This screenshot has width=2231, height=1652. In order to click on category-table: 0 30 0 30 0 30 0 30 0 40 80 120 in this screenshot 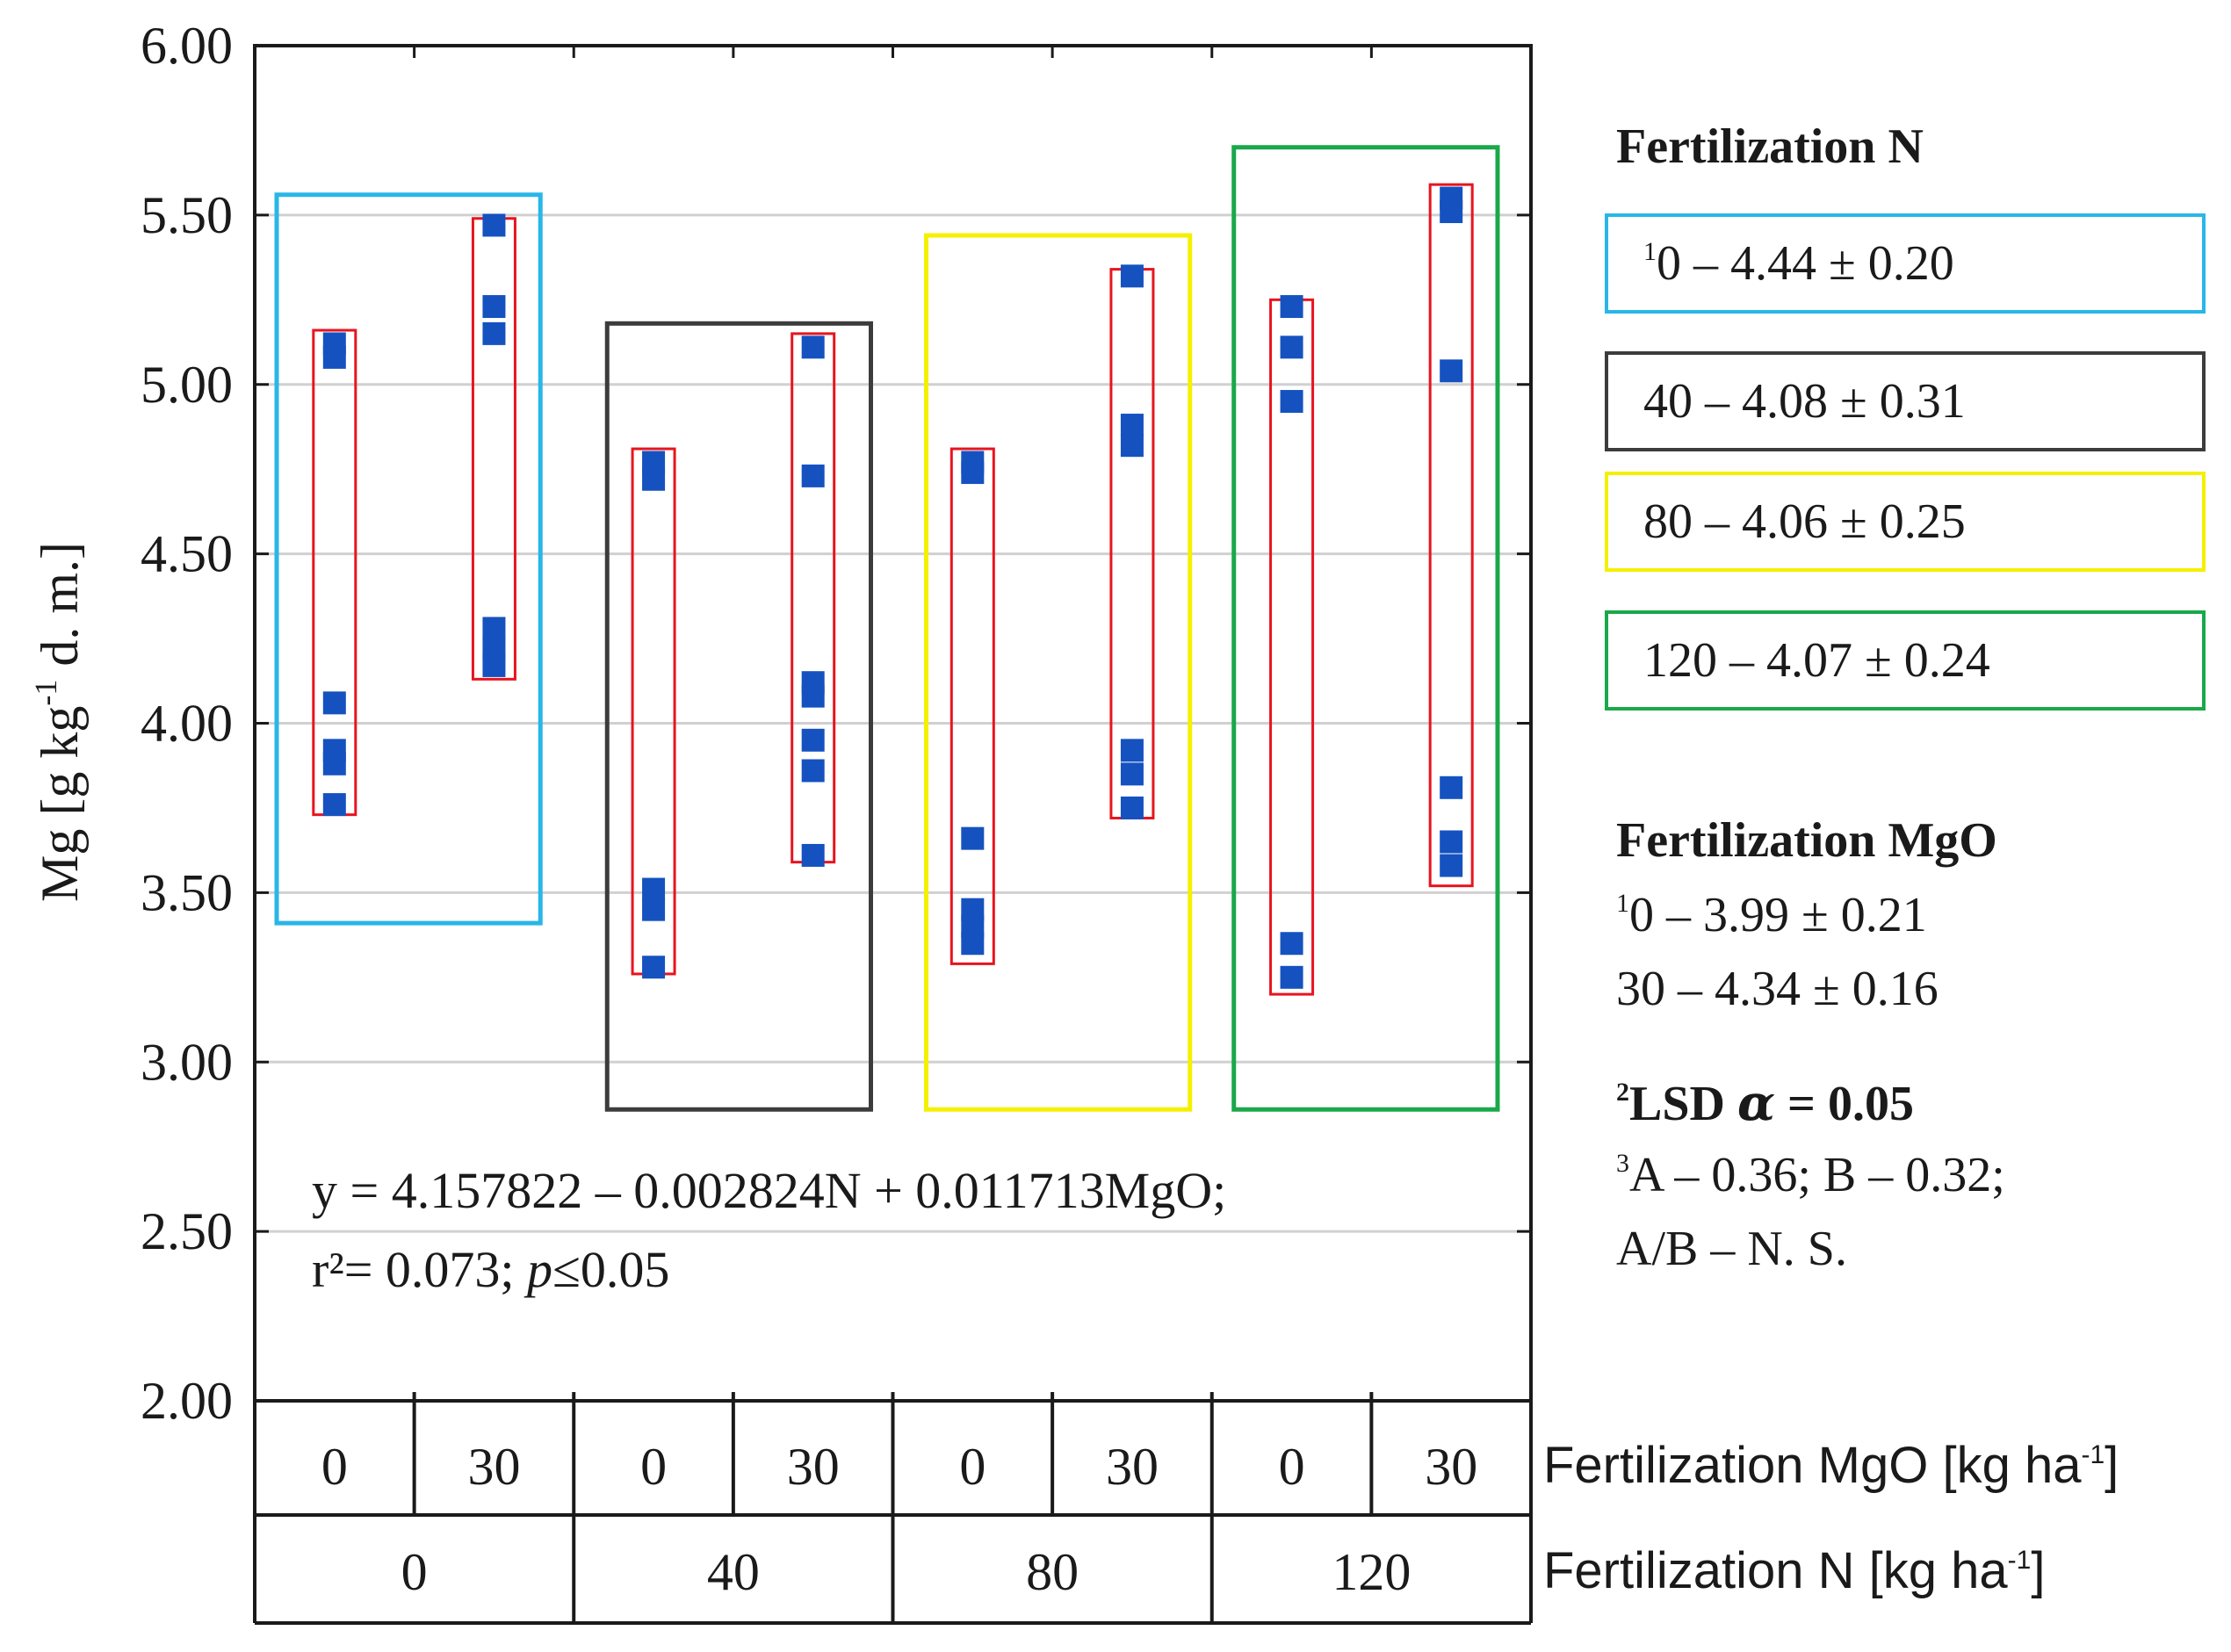, I will do `click(893, 1508)`.